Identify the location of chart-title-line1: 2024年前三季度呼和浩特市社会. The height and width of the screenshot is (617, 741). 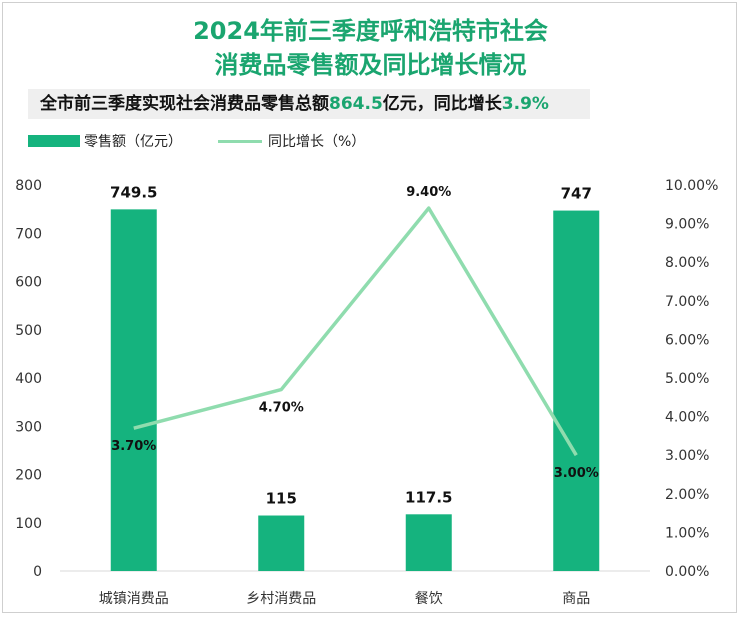
(370, 31).